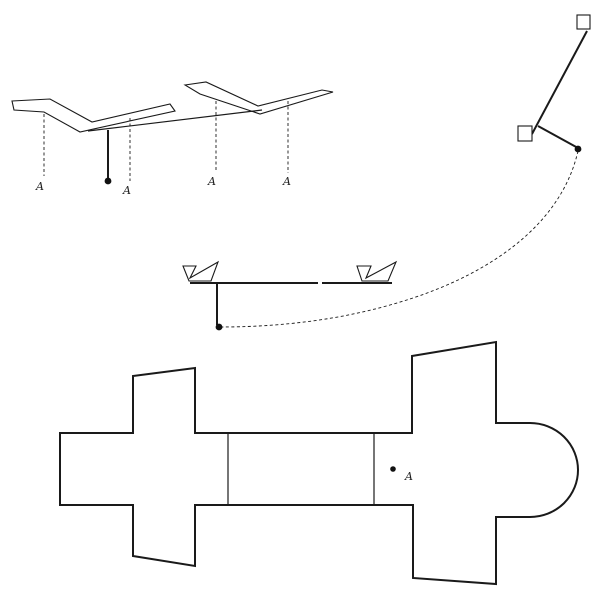 The width and height of the screenshot is (600, 598). Describe the element at coordinates (525, 133) in the screenshot. I see `rear-wing-end` at that location.